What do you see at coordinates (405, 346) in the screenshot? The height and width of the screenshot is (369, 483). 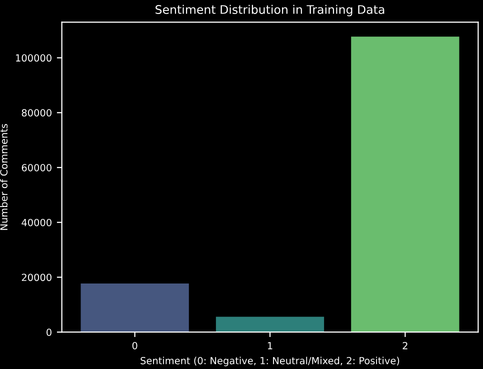 I see `x-tick-label: 2` at bounding box center [405, 346].